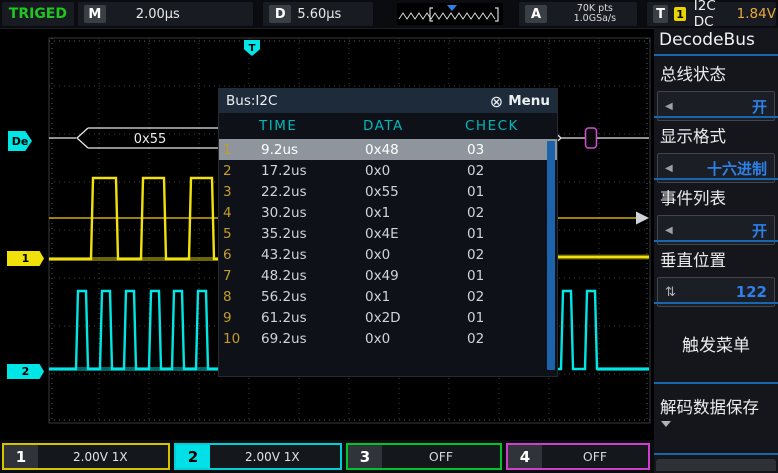 The image size is (778, 473). I want to click on row-index: 7, so click(227, 275).